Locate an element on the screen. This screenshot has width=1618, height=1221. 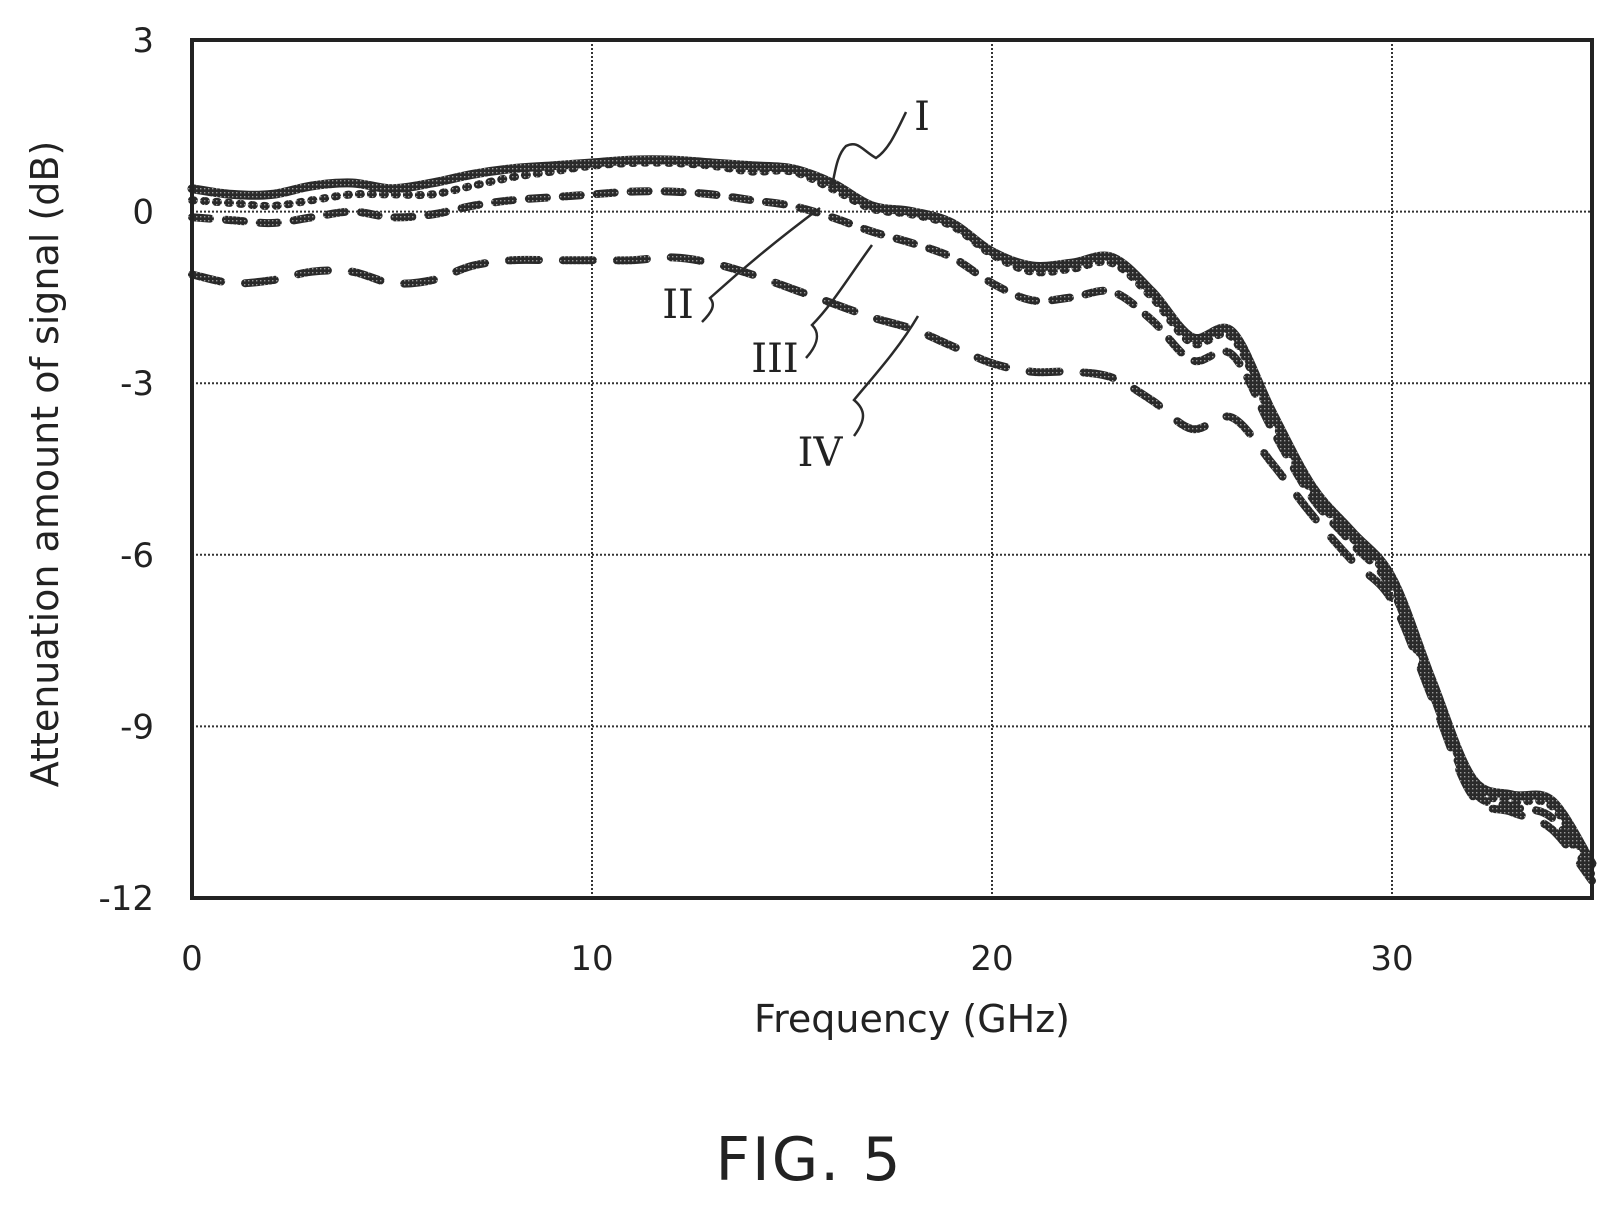
leader-line-ii is located at coordinates (761, 264).